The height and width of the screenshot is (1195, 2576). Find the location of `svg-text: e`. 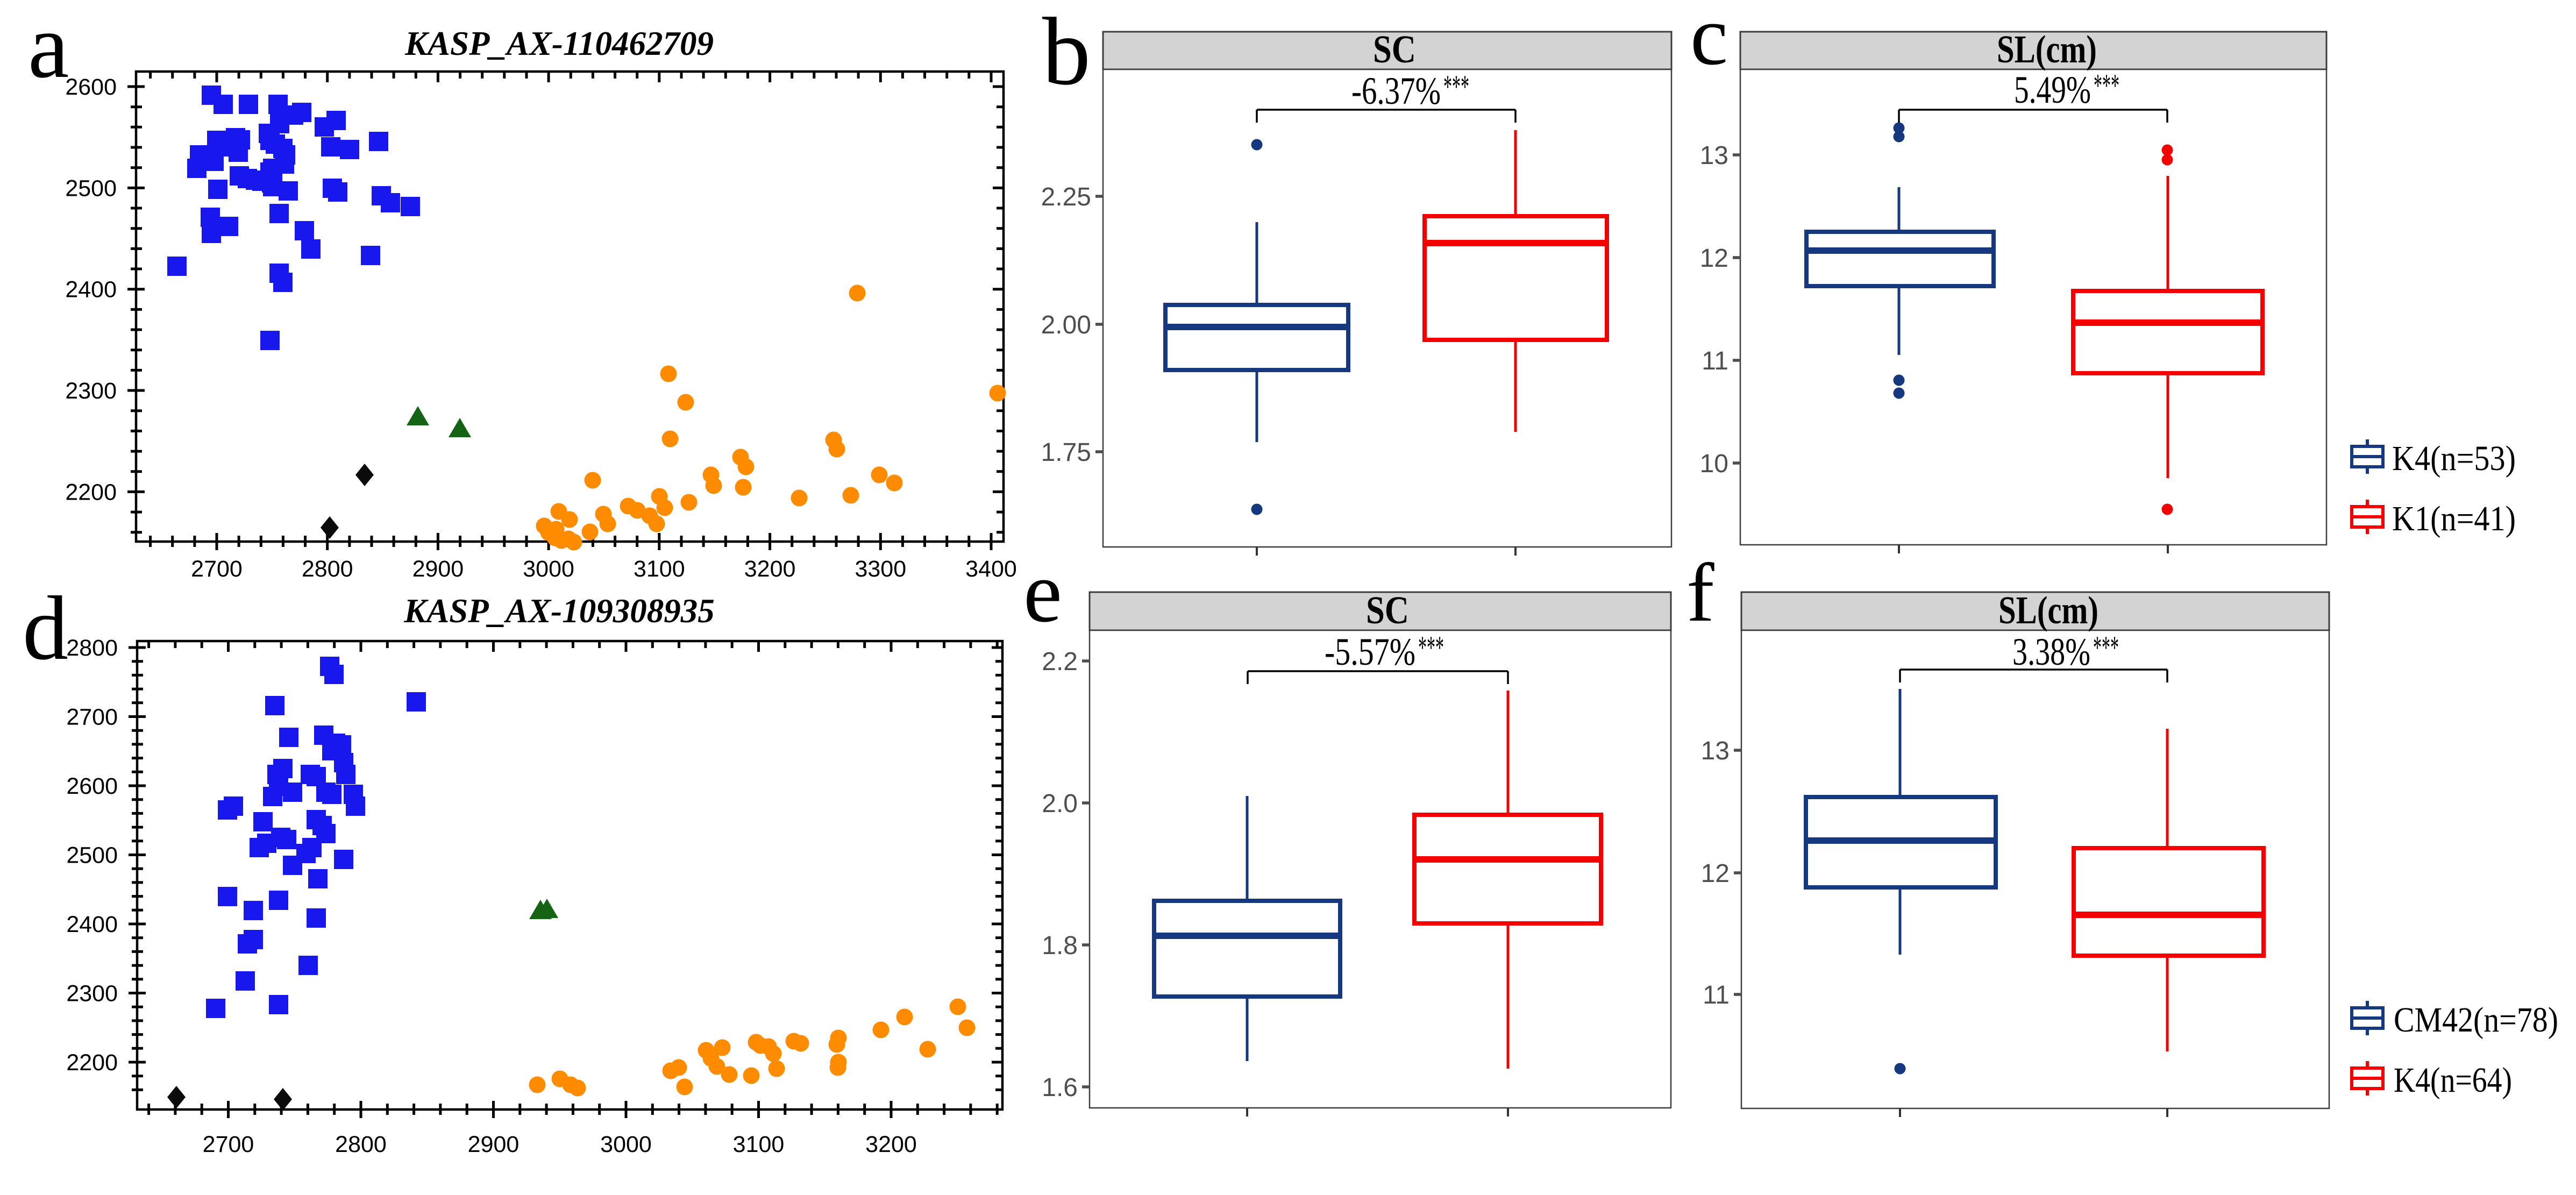

svg-text: e is located at coordinates (1042, 592).